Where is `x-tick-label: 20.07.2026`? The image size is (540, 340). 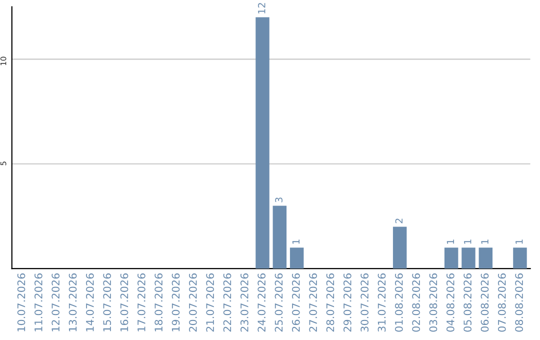 x-tick-label: 20.07.2026 is located at coordinates (192, 302).